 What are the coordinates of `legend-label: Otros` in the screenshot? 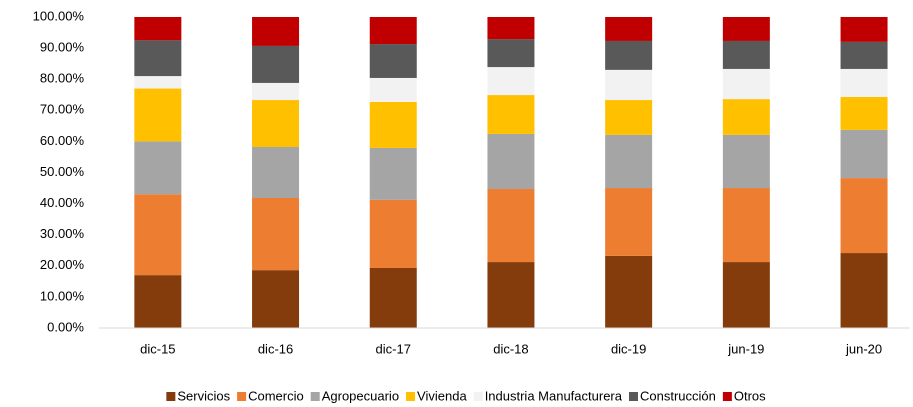 It's located at (750, 395).